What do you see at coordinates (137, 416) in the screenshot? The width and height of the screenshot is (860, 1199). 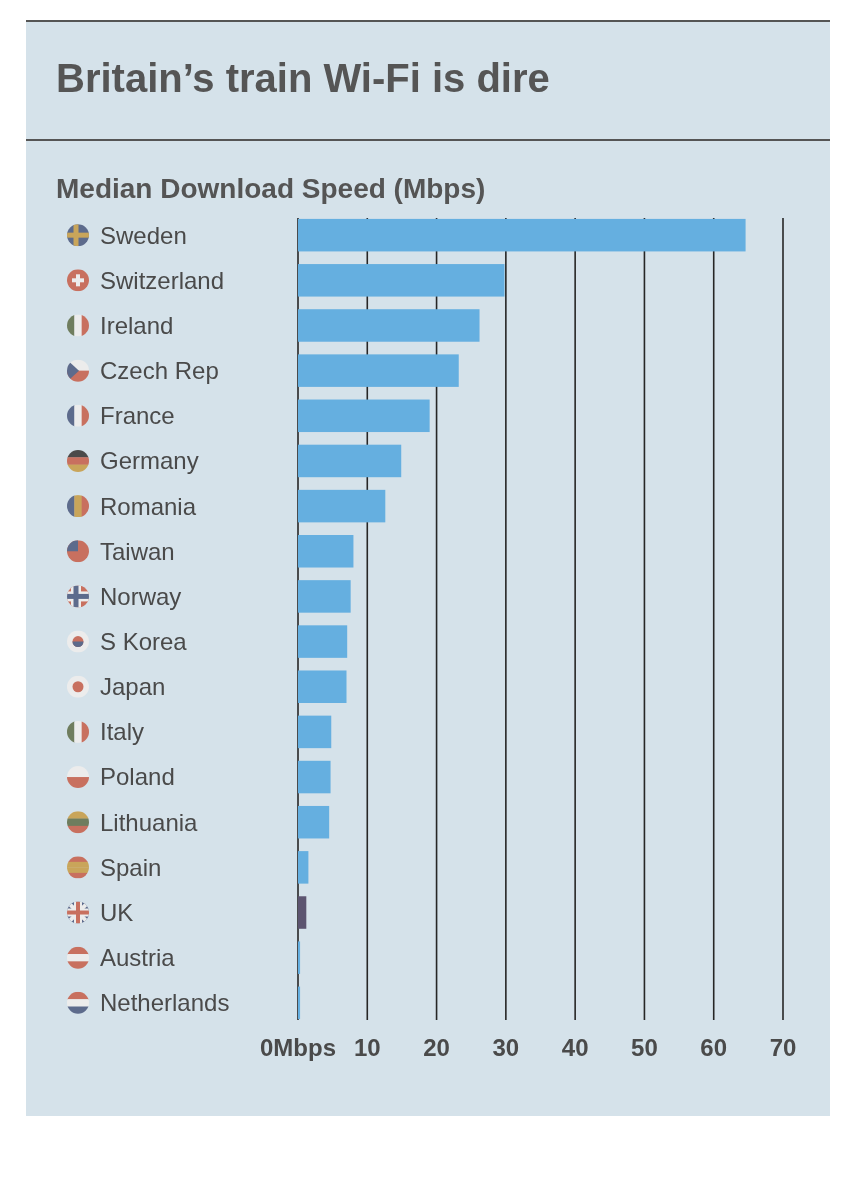 I see `y-tick-label: France` at bounding box center [137, 416].